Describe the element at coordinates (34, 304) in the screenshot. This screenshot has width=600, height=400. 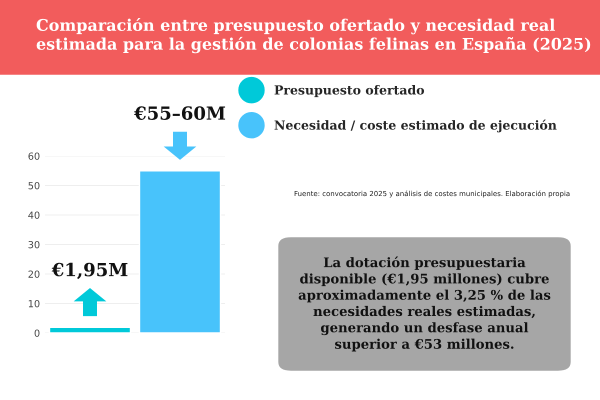
I see `y-tick-label: 10` at that location.